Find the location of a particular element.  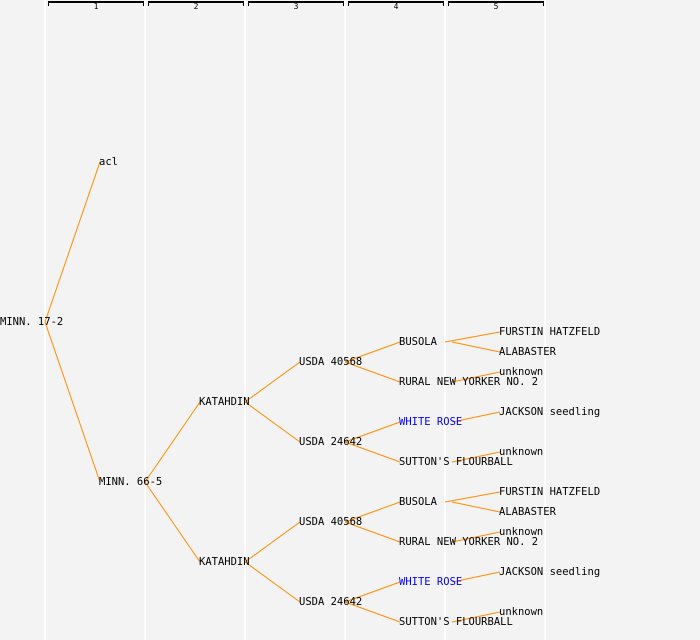

generation-header-1: 1 is located at coordinates (96, 6).